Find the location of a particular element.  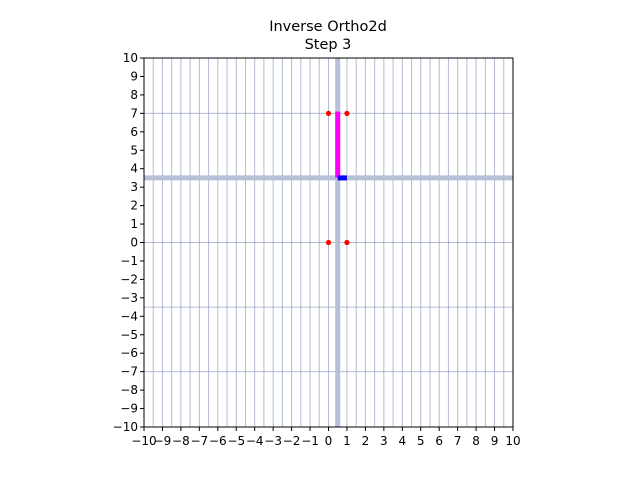

y-tick-label: 9 is located at coordinates (134, 76).